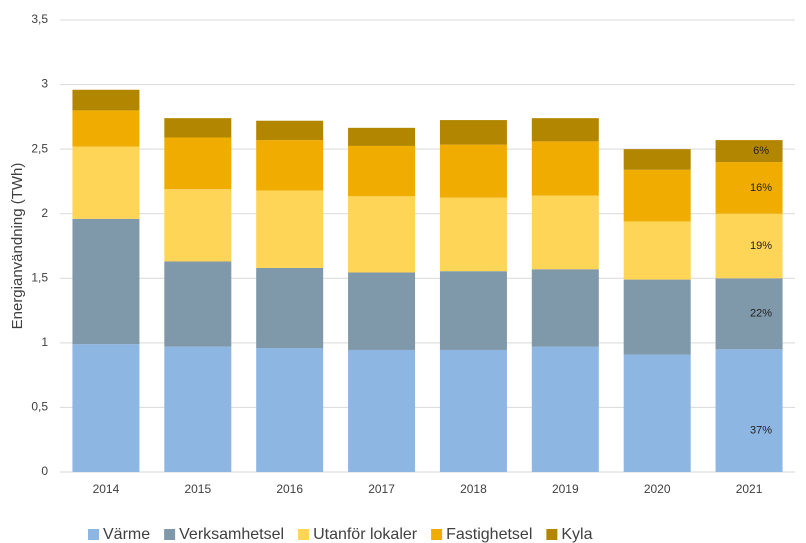 Image resolution: width=806 pixels, height=543 pixels. Describe the element at coordinates (39, 19) in the screenshot. I see `y-tick-label: 3,5` at that location.